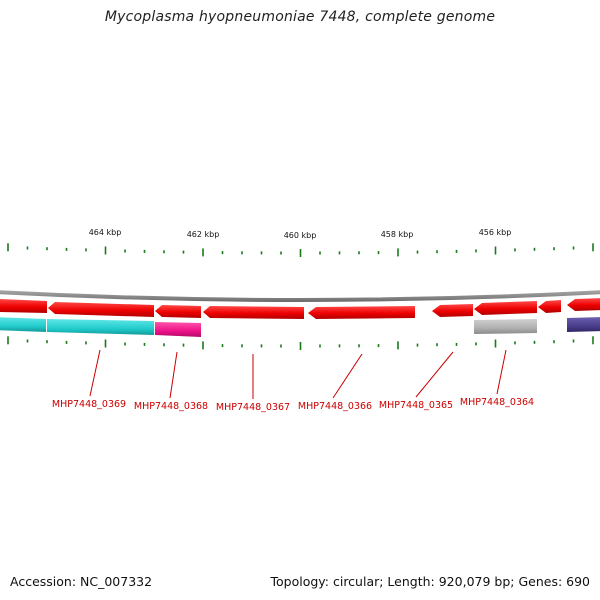  I want to click on gene-label-0365: MHP7448_0365, so click(416, 405).